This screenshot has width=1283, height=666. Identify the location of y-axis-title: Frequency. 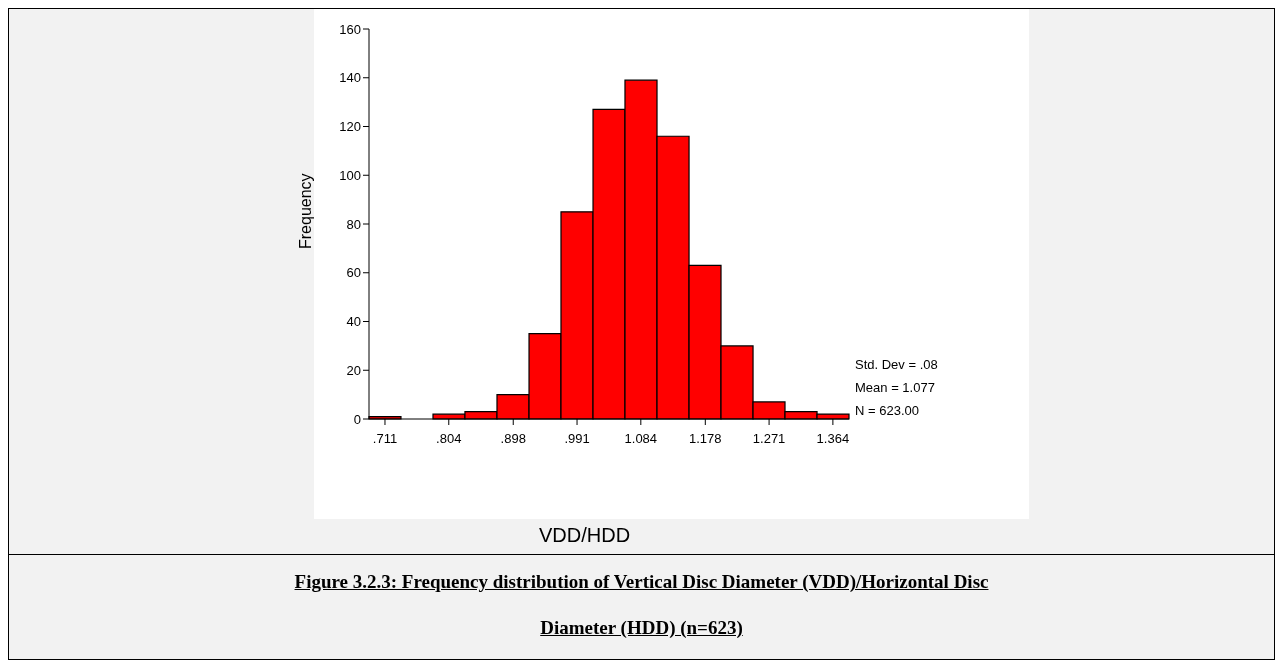
(306, 211).